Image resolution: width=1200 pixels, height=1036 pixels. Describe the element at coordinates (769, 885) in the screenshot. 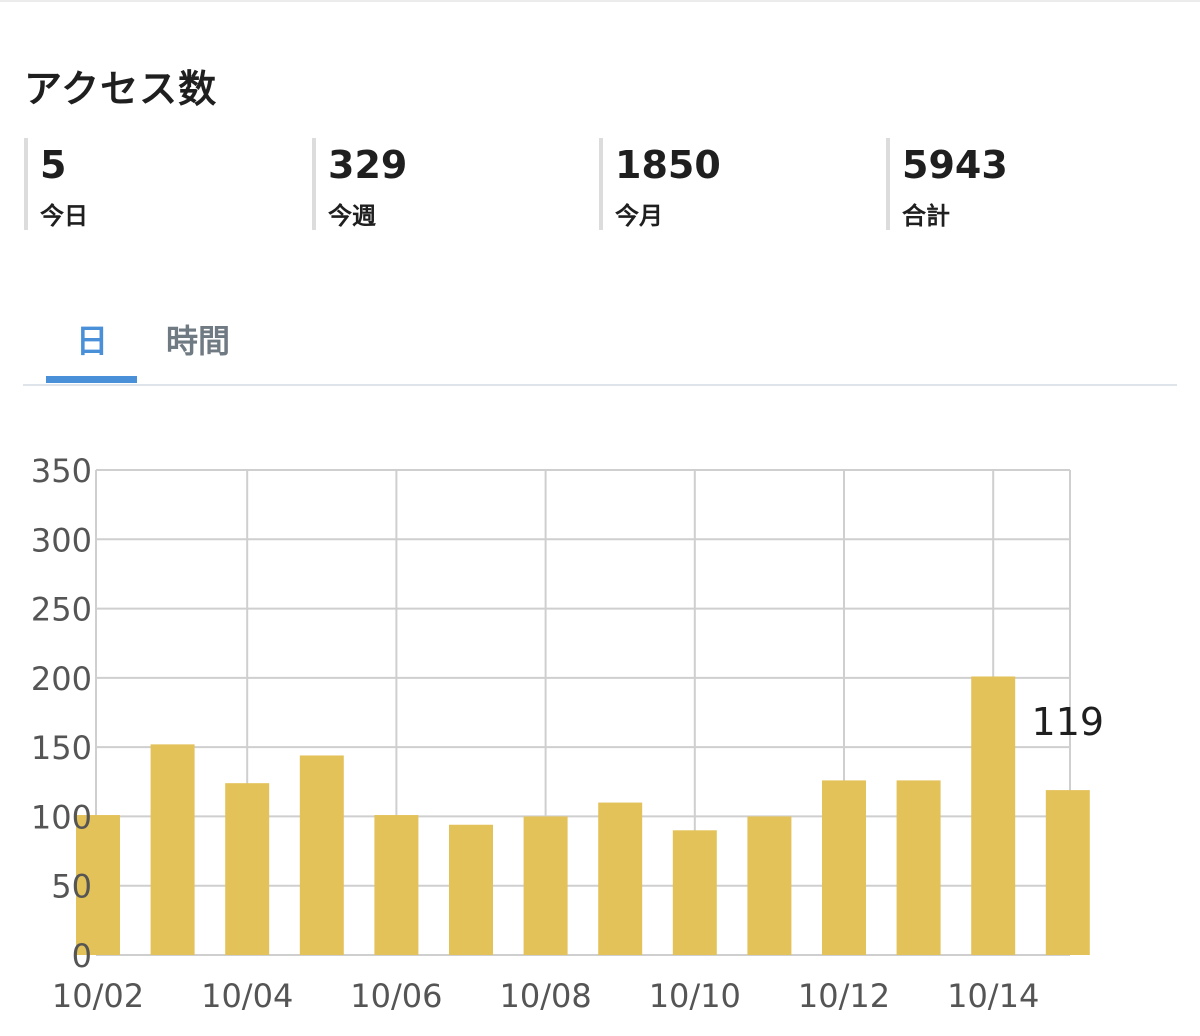

I see `bar-10/11` at that location.